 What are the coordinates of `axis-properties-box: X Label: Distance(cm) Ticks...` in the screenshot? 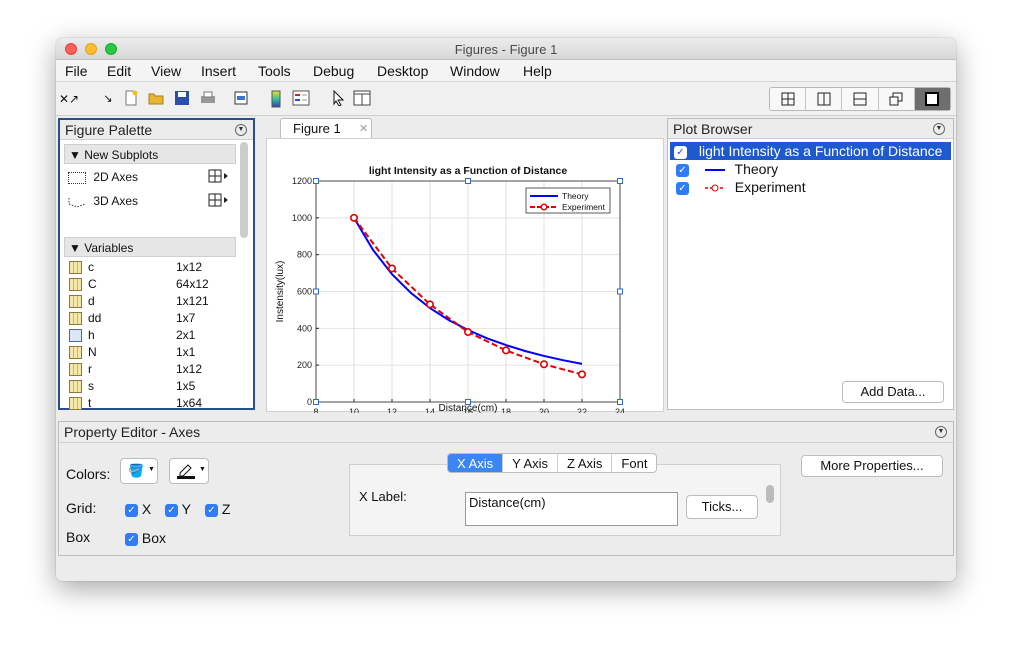 It's located at (565, 500).